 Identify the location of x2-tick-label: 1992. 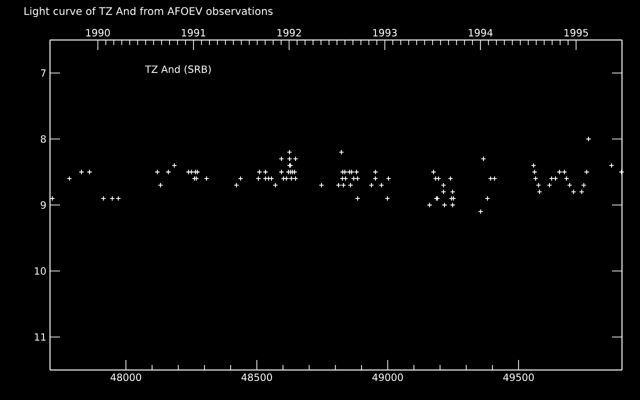
(289, 32).